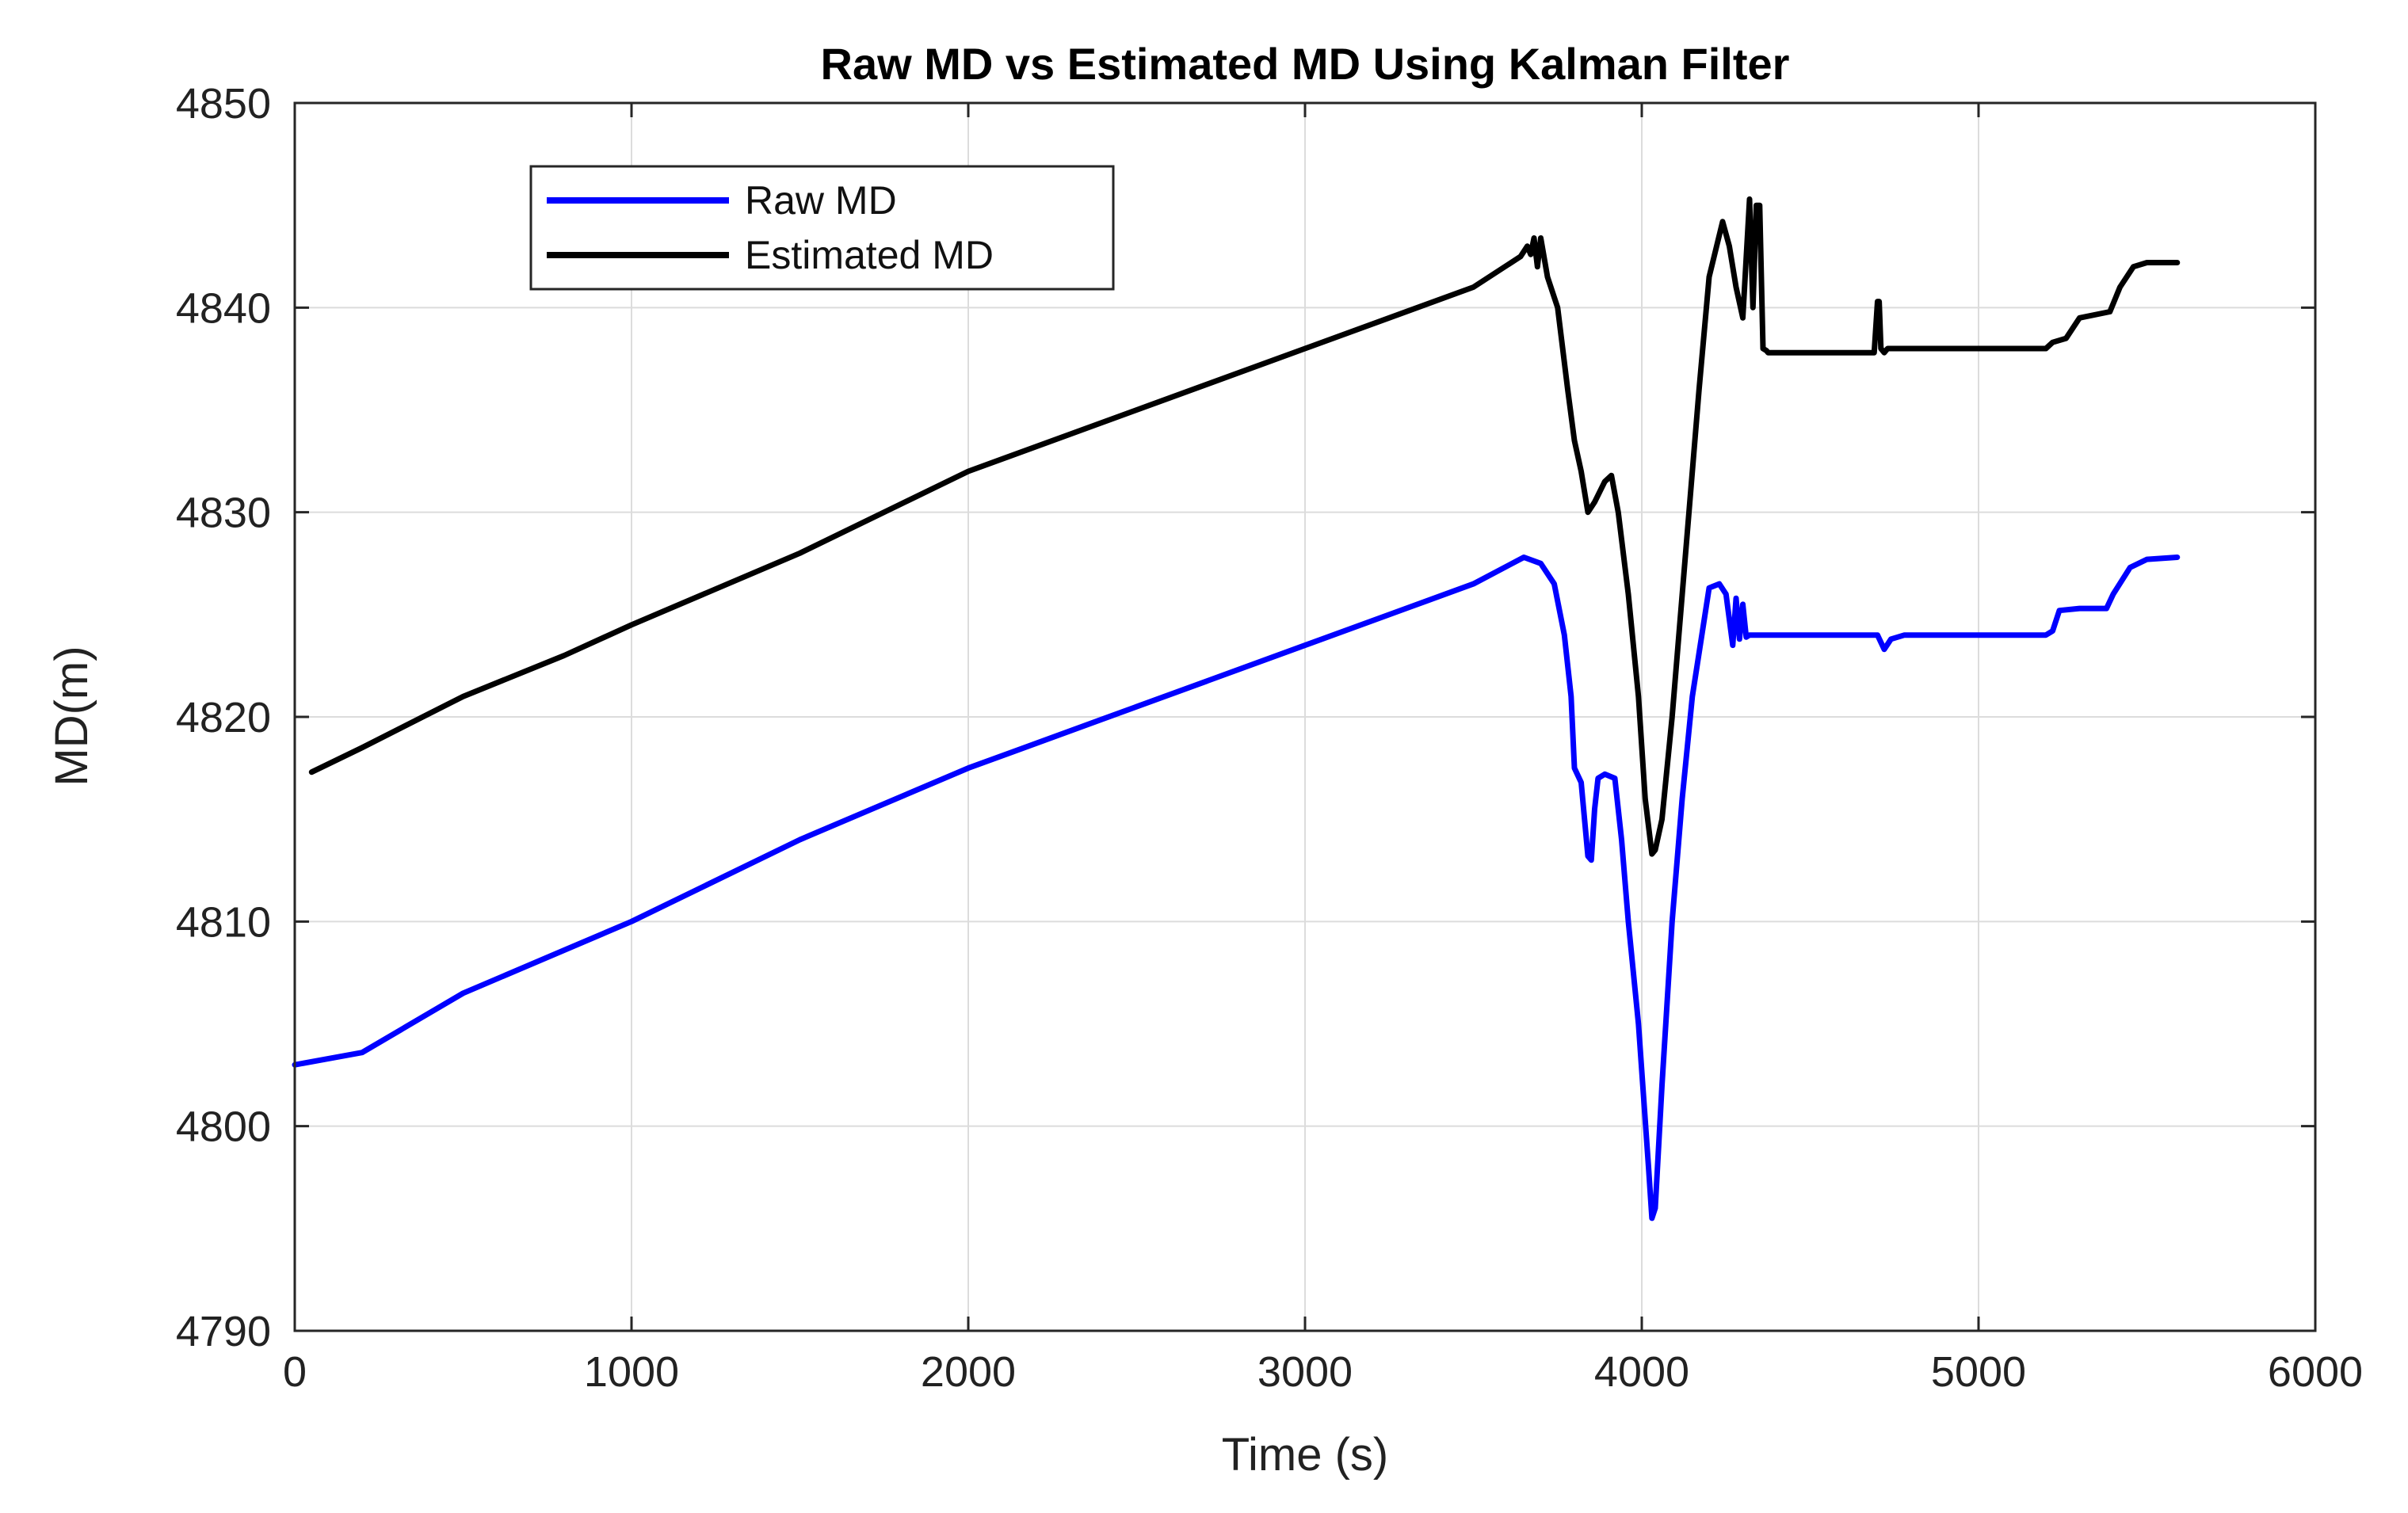 This screenshot has width=2408, height=1513. I want to click on x-tick-label: 0, so click(295, 1372).